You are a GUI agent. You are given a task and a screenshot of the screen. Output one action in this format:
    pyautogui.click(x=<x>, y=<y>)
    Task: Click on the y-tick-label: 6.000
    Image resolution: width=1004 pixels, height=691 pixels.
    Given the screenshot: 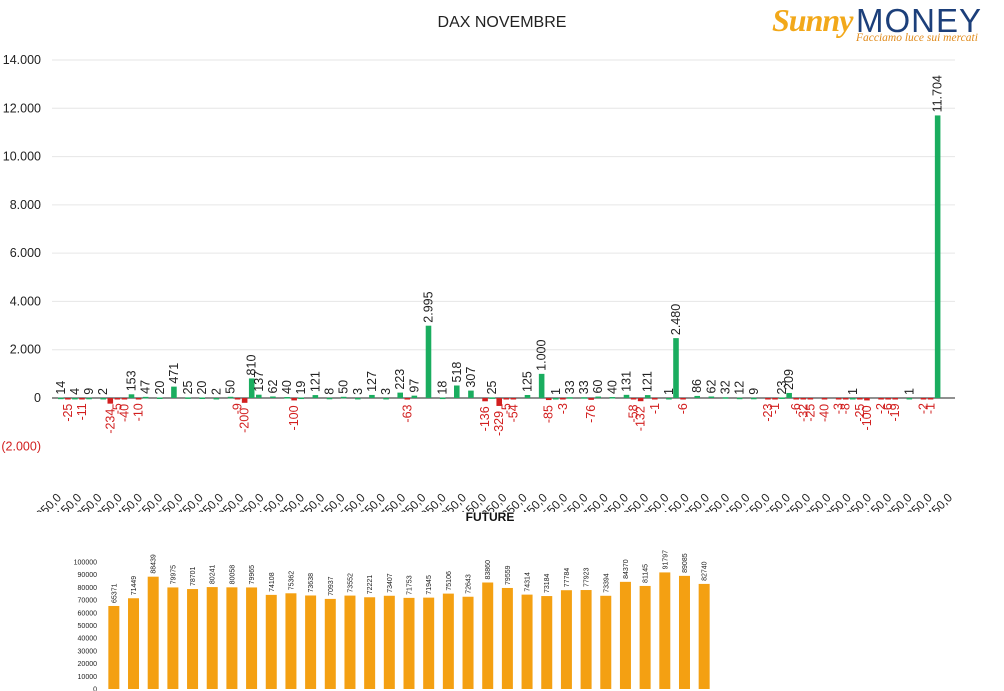 What is the action you would take?
    pyautogui.click(x=25, y=253)
    